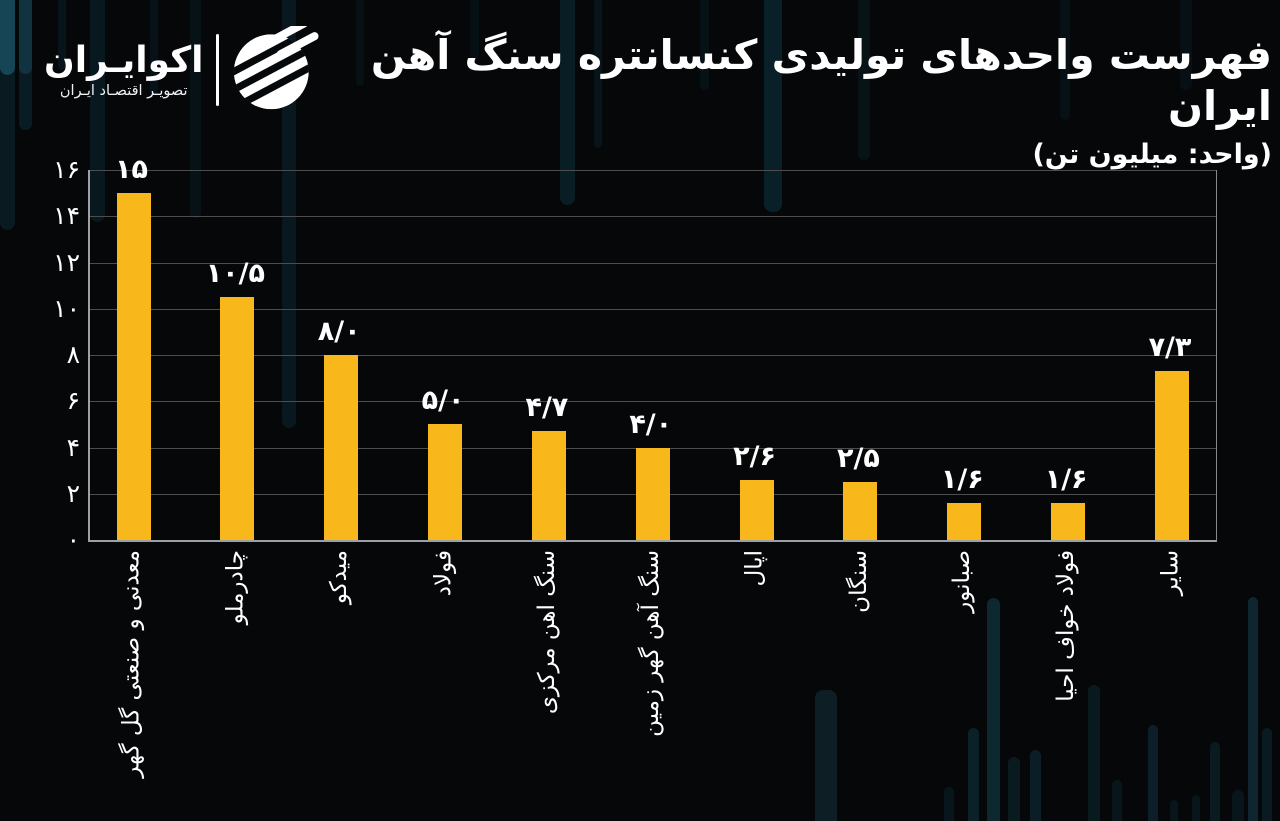 This screenshot has width=1280, height=821. Describe the element at coordinates (1066, 626) in the screenshot. I see `category-label-9: فولاد خواف احیا` at that location.